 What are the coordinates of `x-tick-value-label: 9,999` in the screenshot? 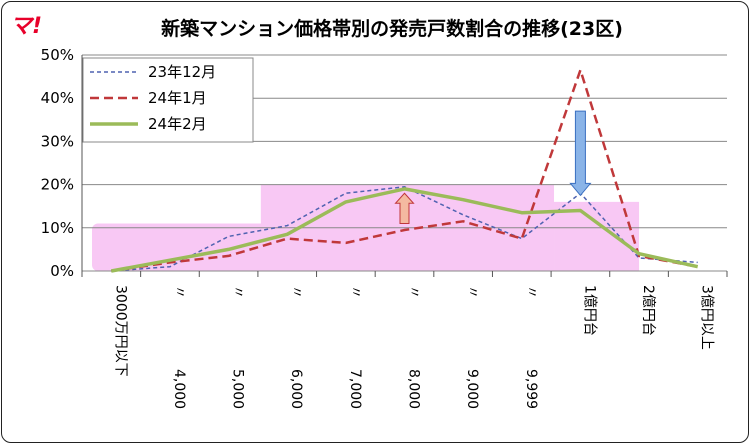 It's located at (531, 389).